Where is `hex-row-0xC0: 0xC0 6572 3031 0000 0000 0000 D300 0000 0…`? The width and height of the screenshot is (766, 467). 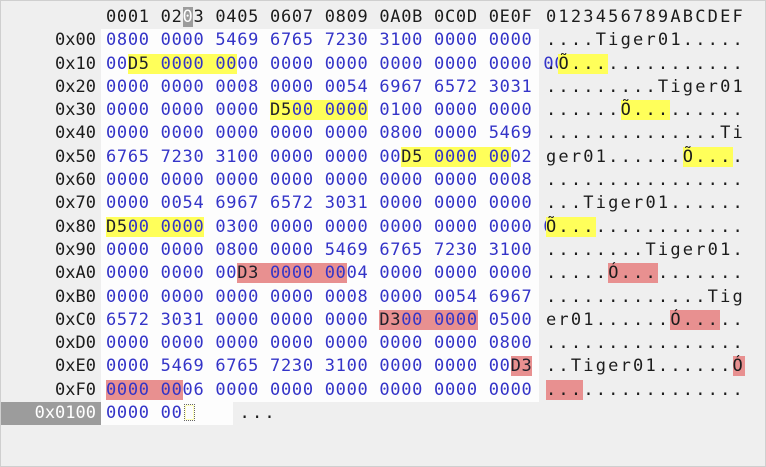 hex-row-0xC0: 0xC0 6572 3031 0000 0000 0000 D300 0000 0… is located at coordinates (383, 320).